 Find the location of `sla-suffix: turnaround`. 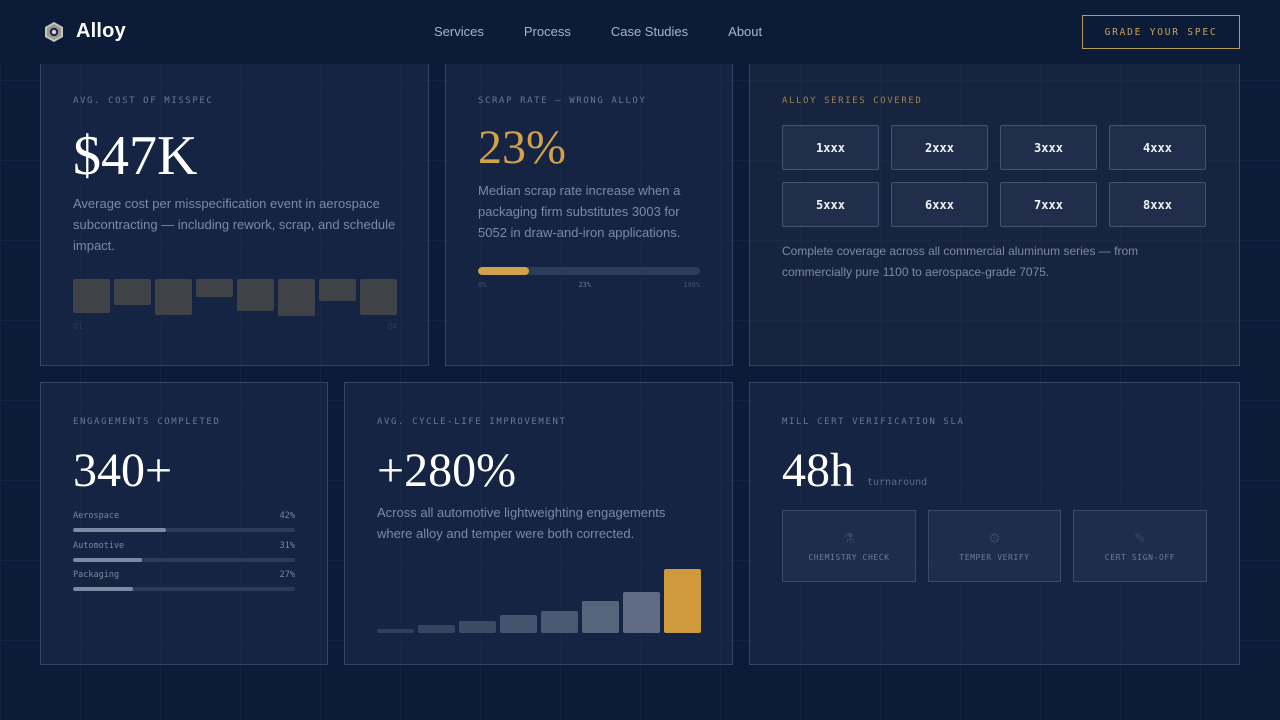

sla-suffix: turnaround is located at coordinates (897, 482).